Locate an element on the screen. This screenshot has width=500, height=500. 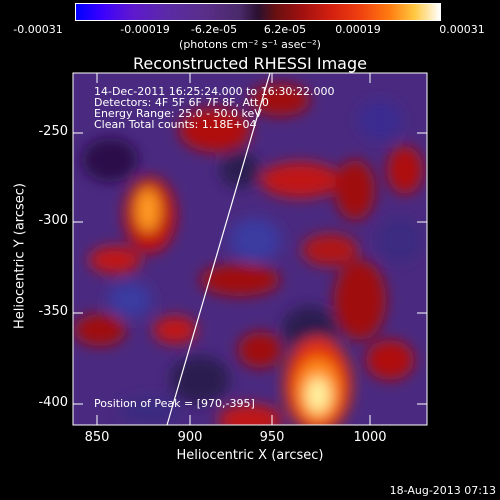
colorbar-tick-label: -0.00031 is located at coordinates (38, 29).